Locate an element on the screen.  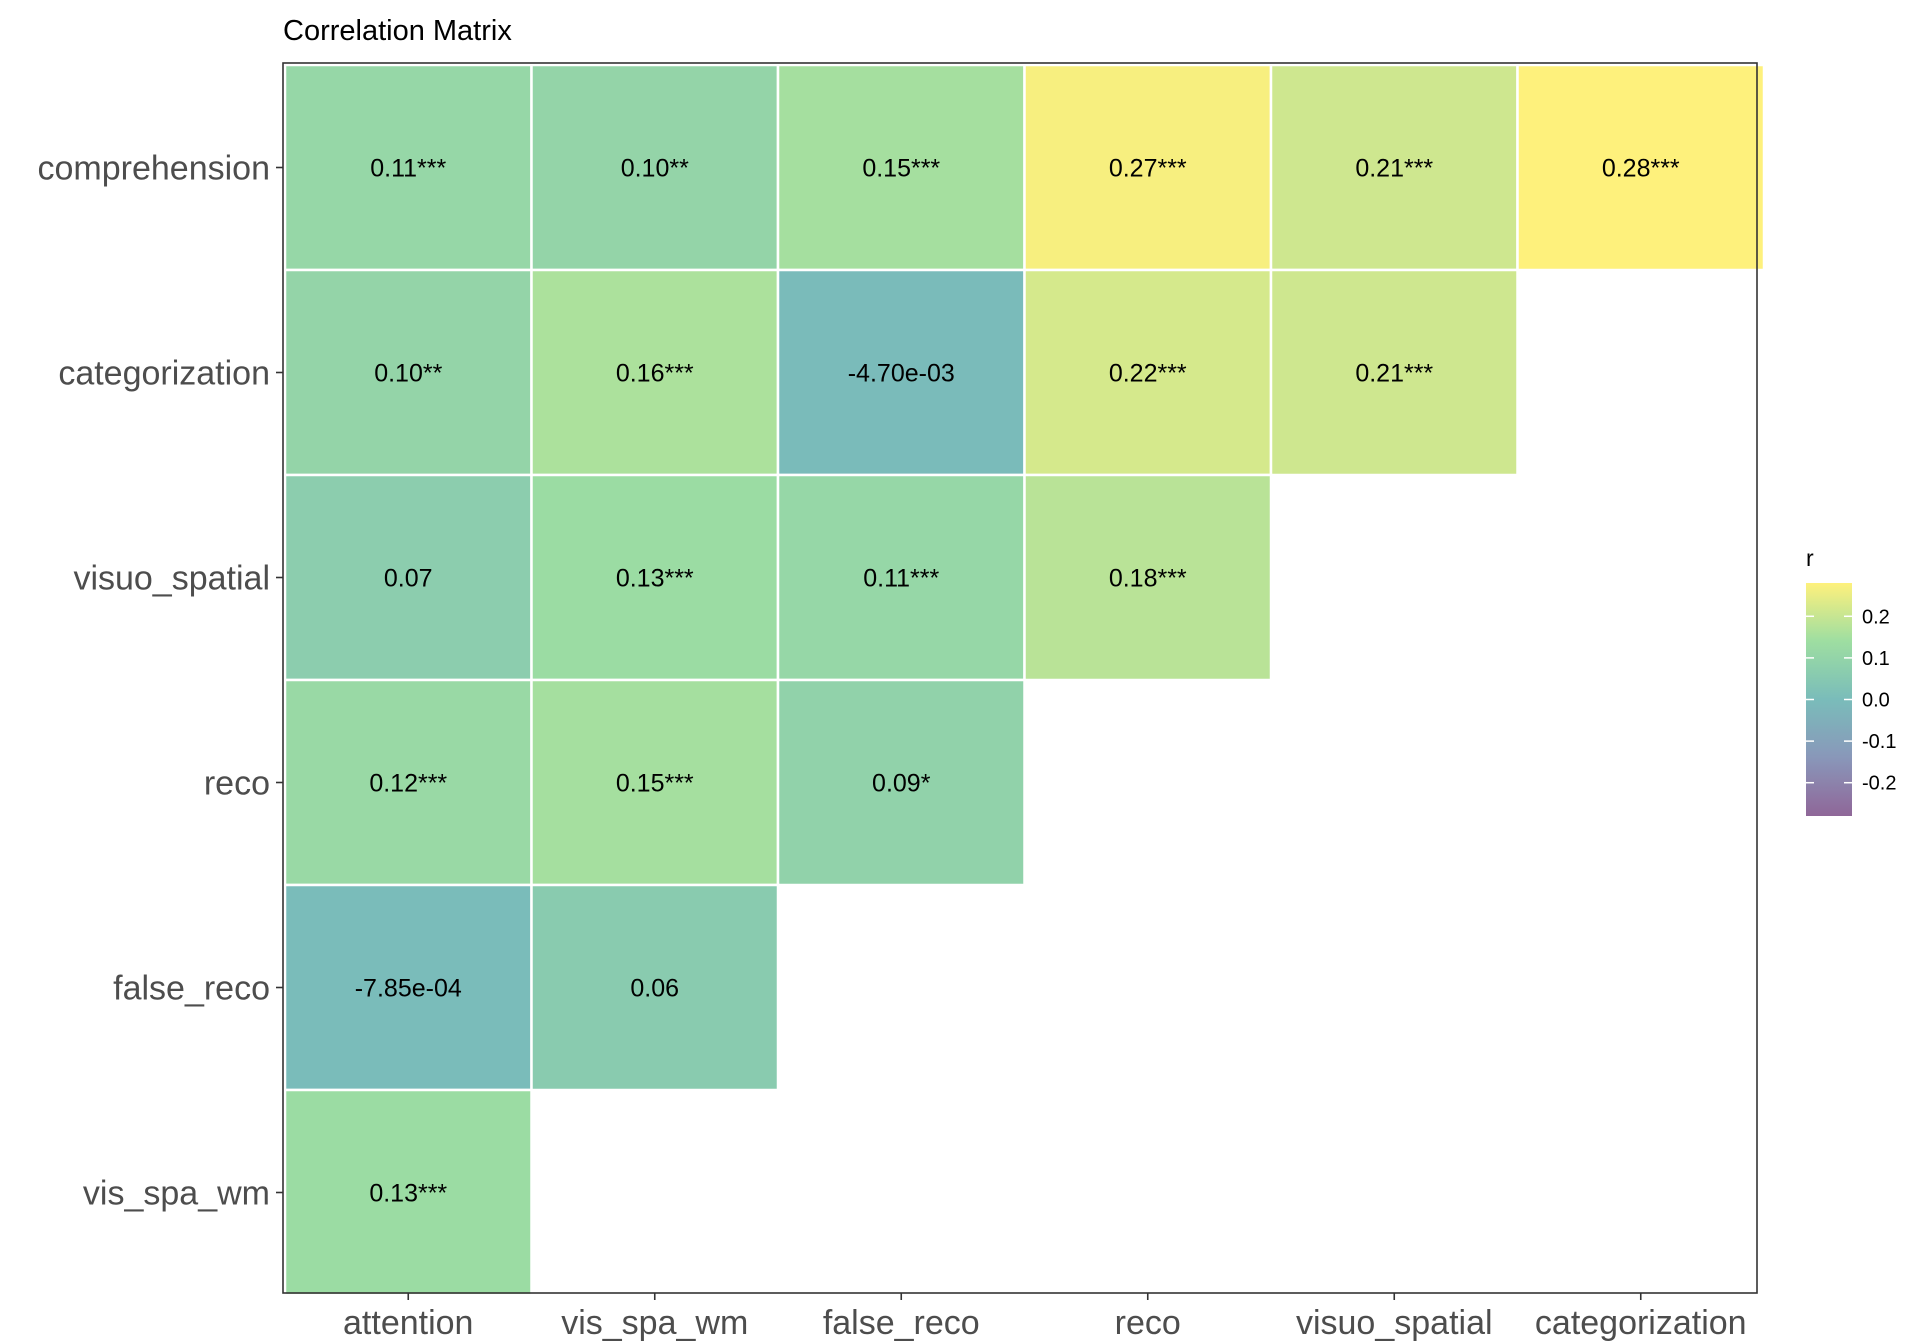
heatmap-cell-reco-attention is located at coordinates (408, 782).